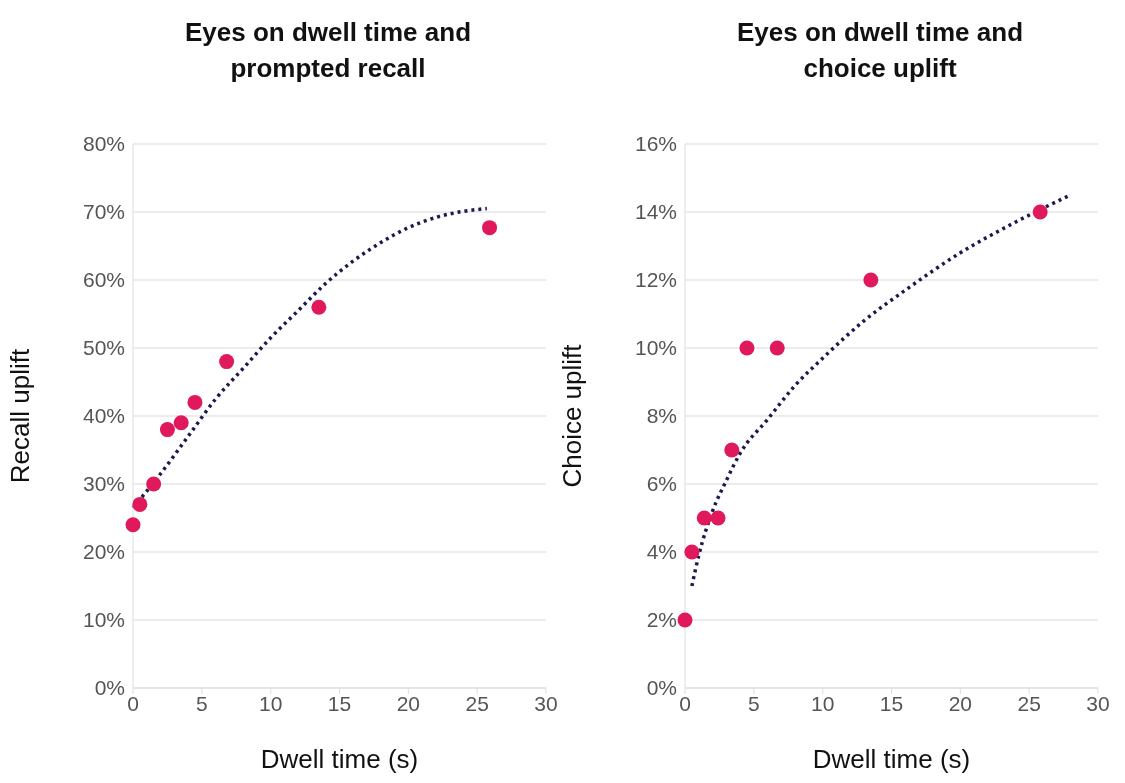 The height and width of the screenshot is (783, 1125). What do you see at coordinates (880, 50) in the screenshot?
I see `chart-title: Eyes on dwell time and choice uplift` at bounding box center [880, 50].